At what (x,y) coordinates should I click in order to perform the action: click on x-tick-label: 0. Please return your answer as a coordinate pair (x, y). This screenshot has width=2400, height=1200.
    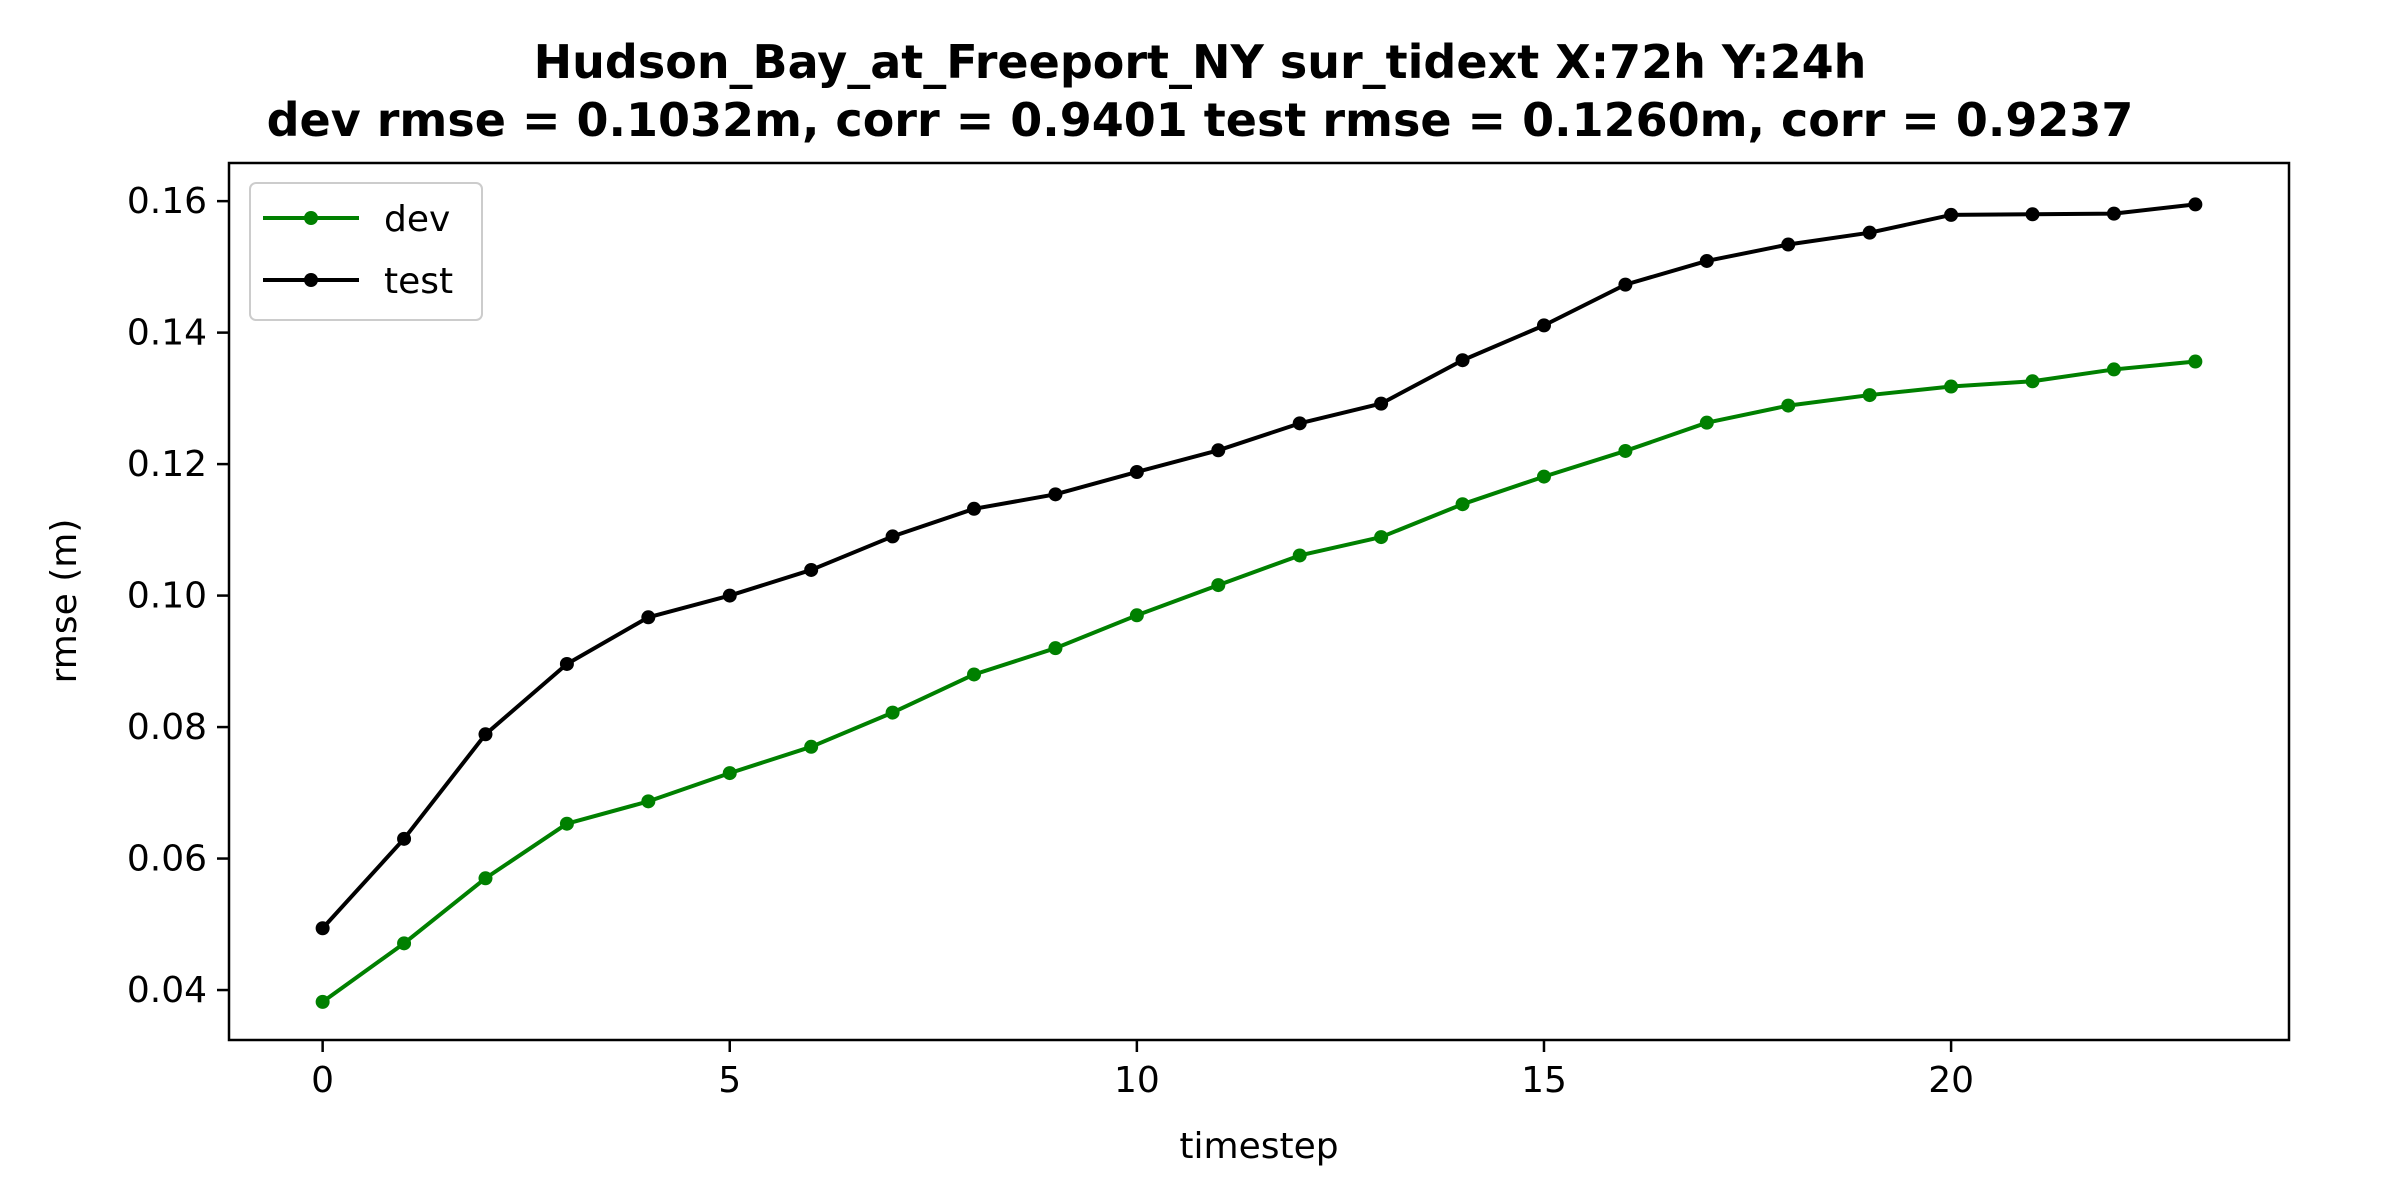
    Looking at the image, I should click on (322, 1080).